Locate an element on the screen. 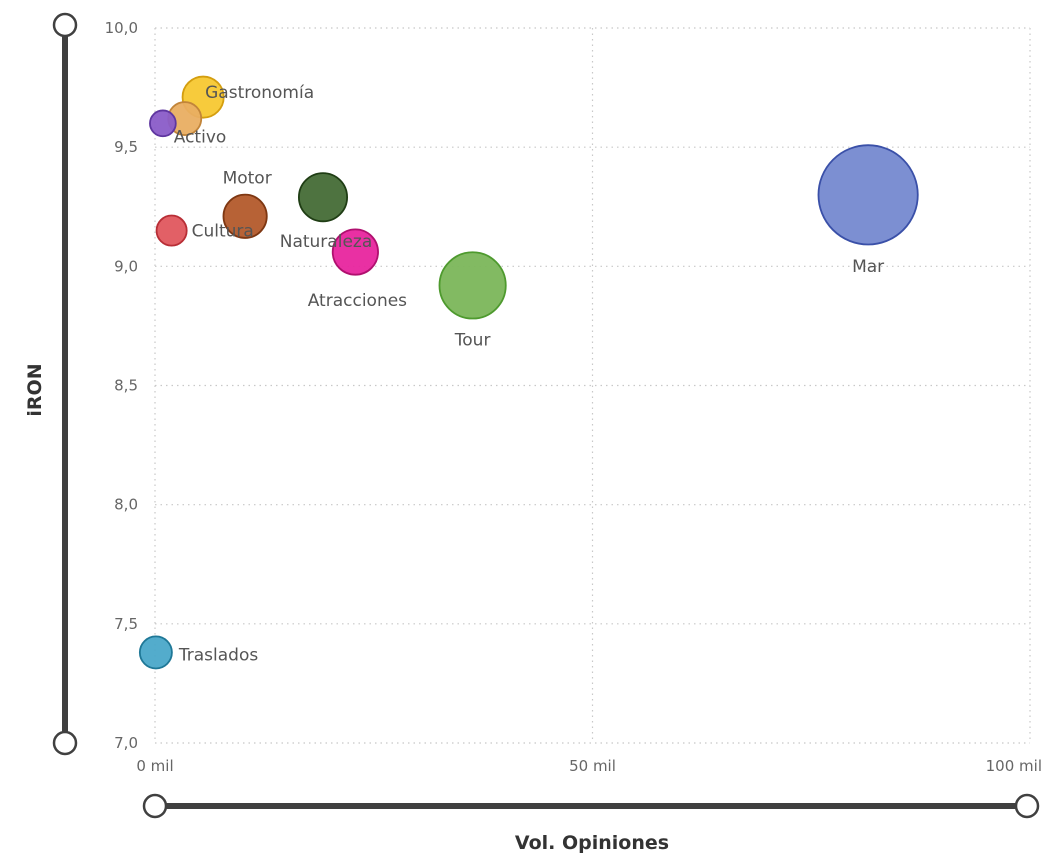 The height and width of the screenshot is (855, 1045). bubble-cultura is located at coordinates (171, 230).